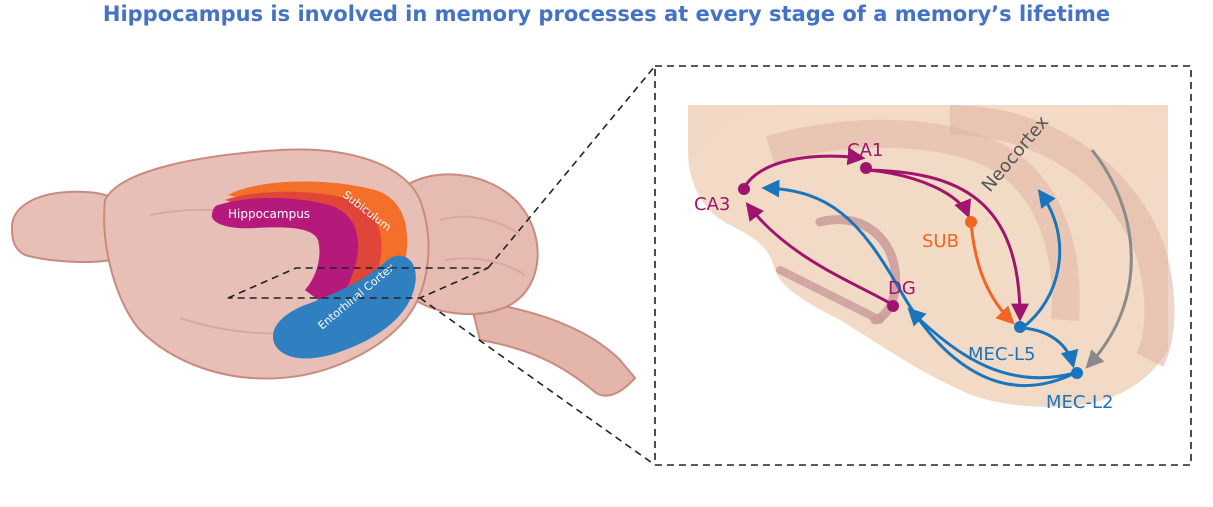 The width and height of the screenshot is (1213, 507). Describe the element at coordinates (893, 306) in the screenshot. I see `node-dg` at that location.